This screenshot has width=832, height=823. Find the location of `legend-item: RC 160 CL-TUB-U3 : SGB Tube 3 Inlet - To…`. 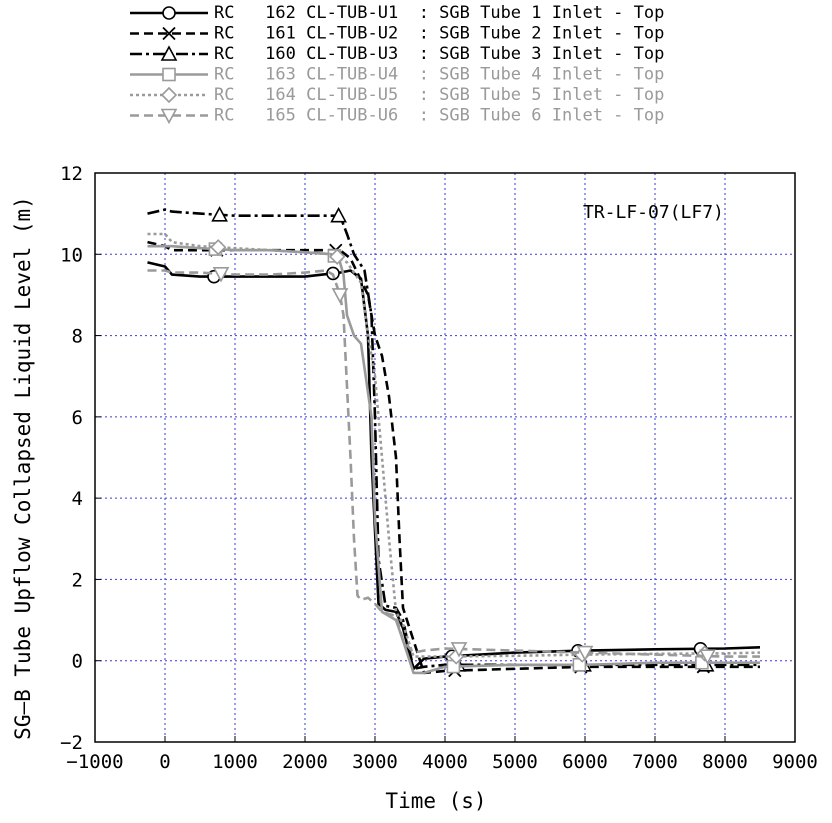

legend-item: RC 160 CL-TUB-U3 : SGB Tube 3 Inlet - To… is located at coordinates (397, 54).